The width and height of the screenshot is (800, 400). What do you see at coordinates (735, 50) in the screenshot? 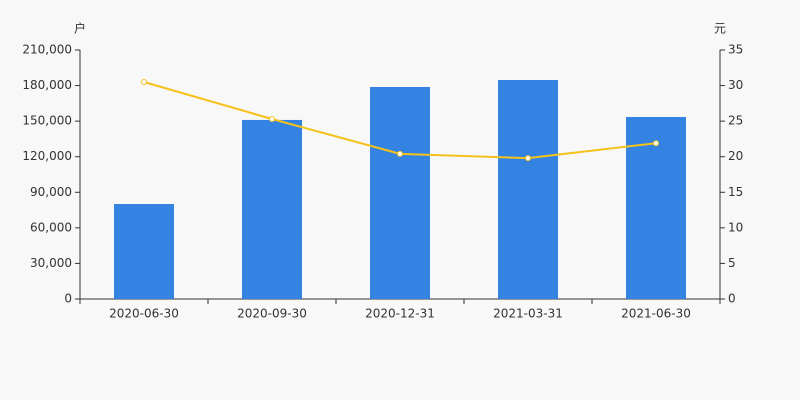
I see `y2-tick-label: 35` at bounding box center [735, 50].